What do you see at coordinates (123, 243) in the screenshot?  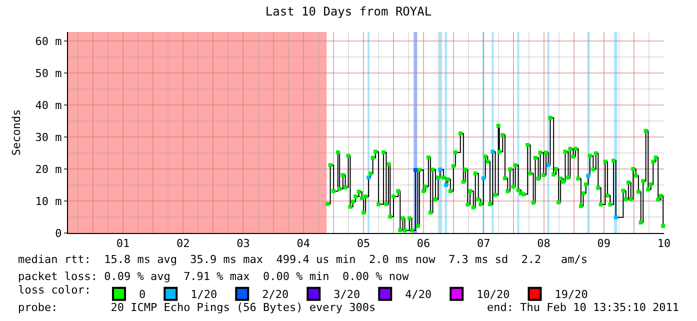 I see `x-tick-label: 01` at bounding box center [123, 243].